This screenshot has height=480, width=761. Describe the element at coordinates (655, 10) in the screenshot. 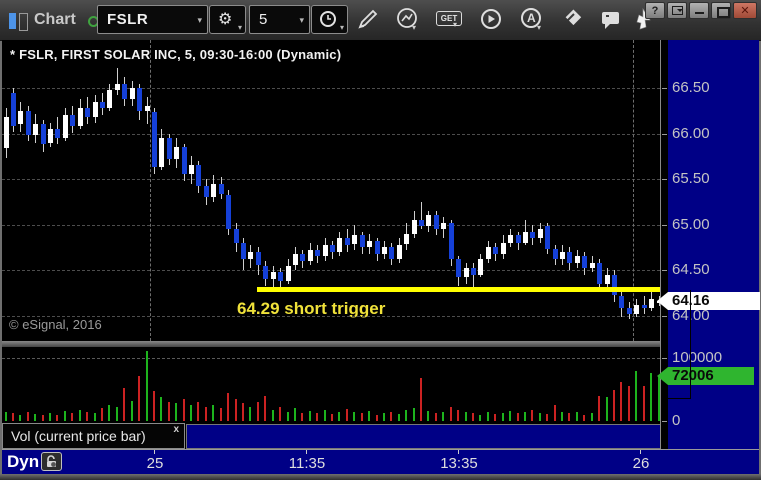

I see `help-button: ?` at that location.